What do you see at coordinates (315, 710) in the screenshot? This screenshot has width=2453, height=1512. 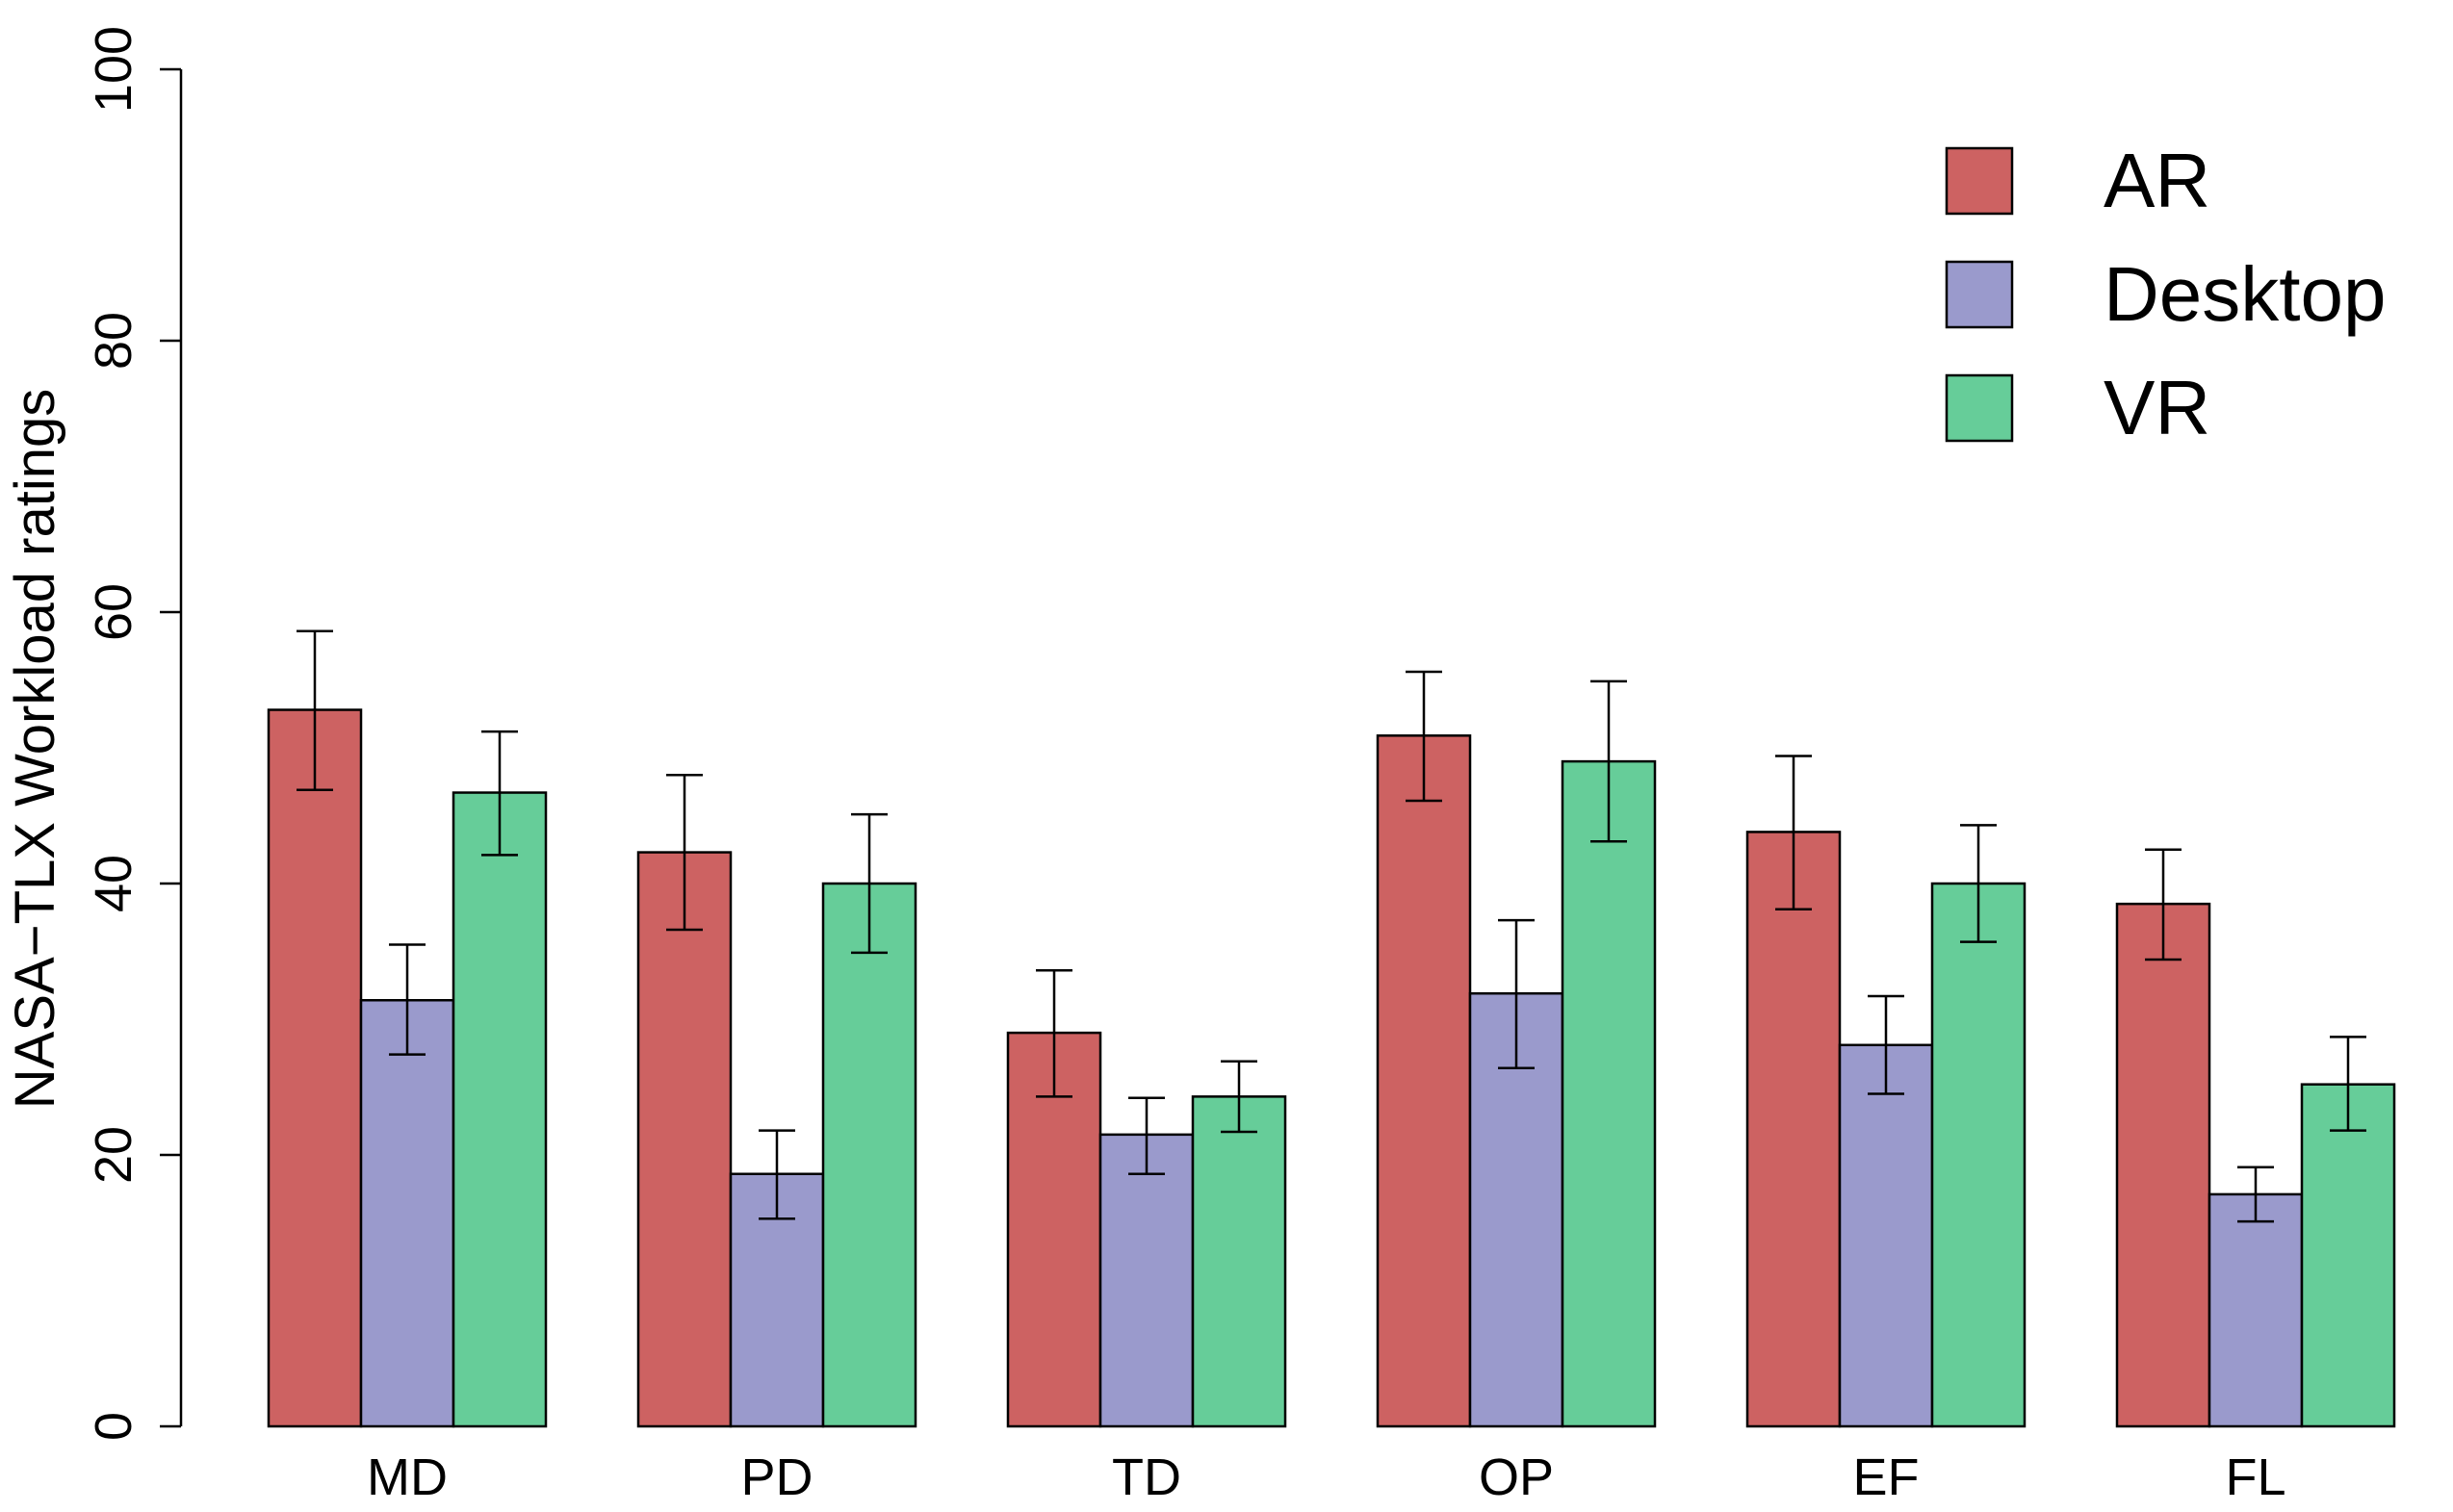 I see `error-bar-md-ar` at bounding box center [315, 710].